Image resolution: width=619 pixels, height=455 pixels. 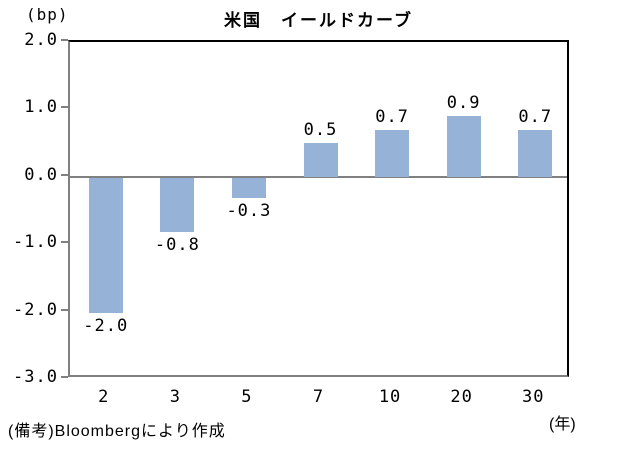 I want to click on zero-gridline, so click(x=318, y=176).